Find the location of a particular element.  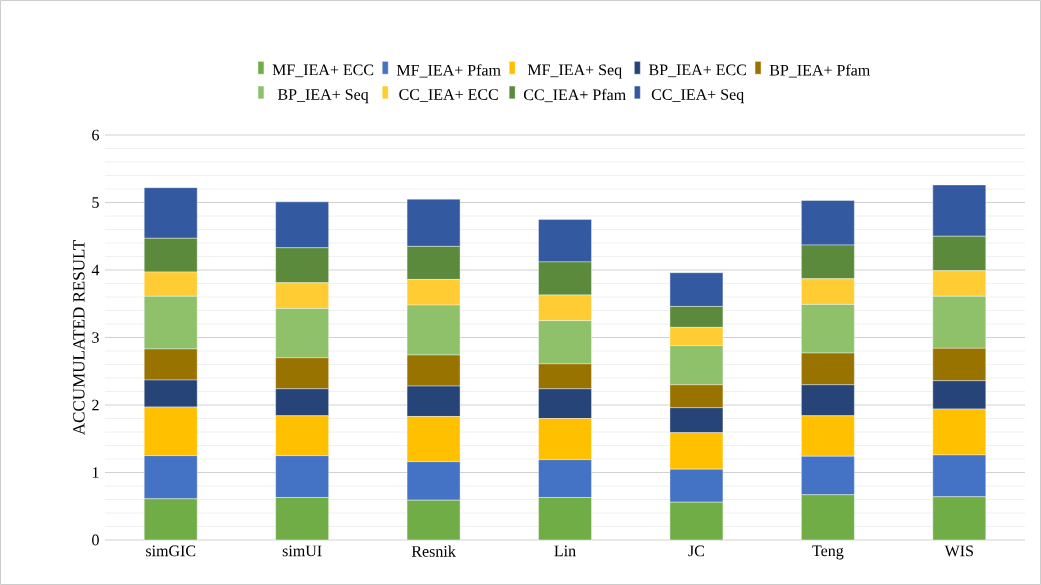

legend-label: CC_IEA+ Pfam is located at coordinates (575, 95).